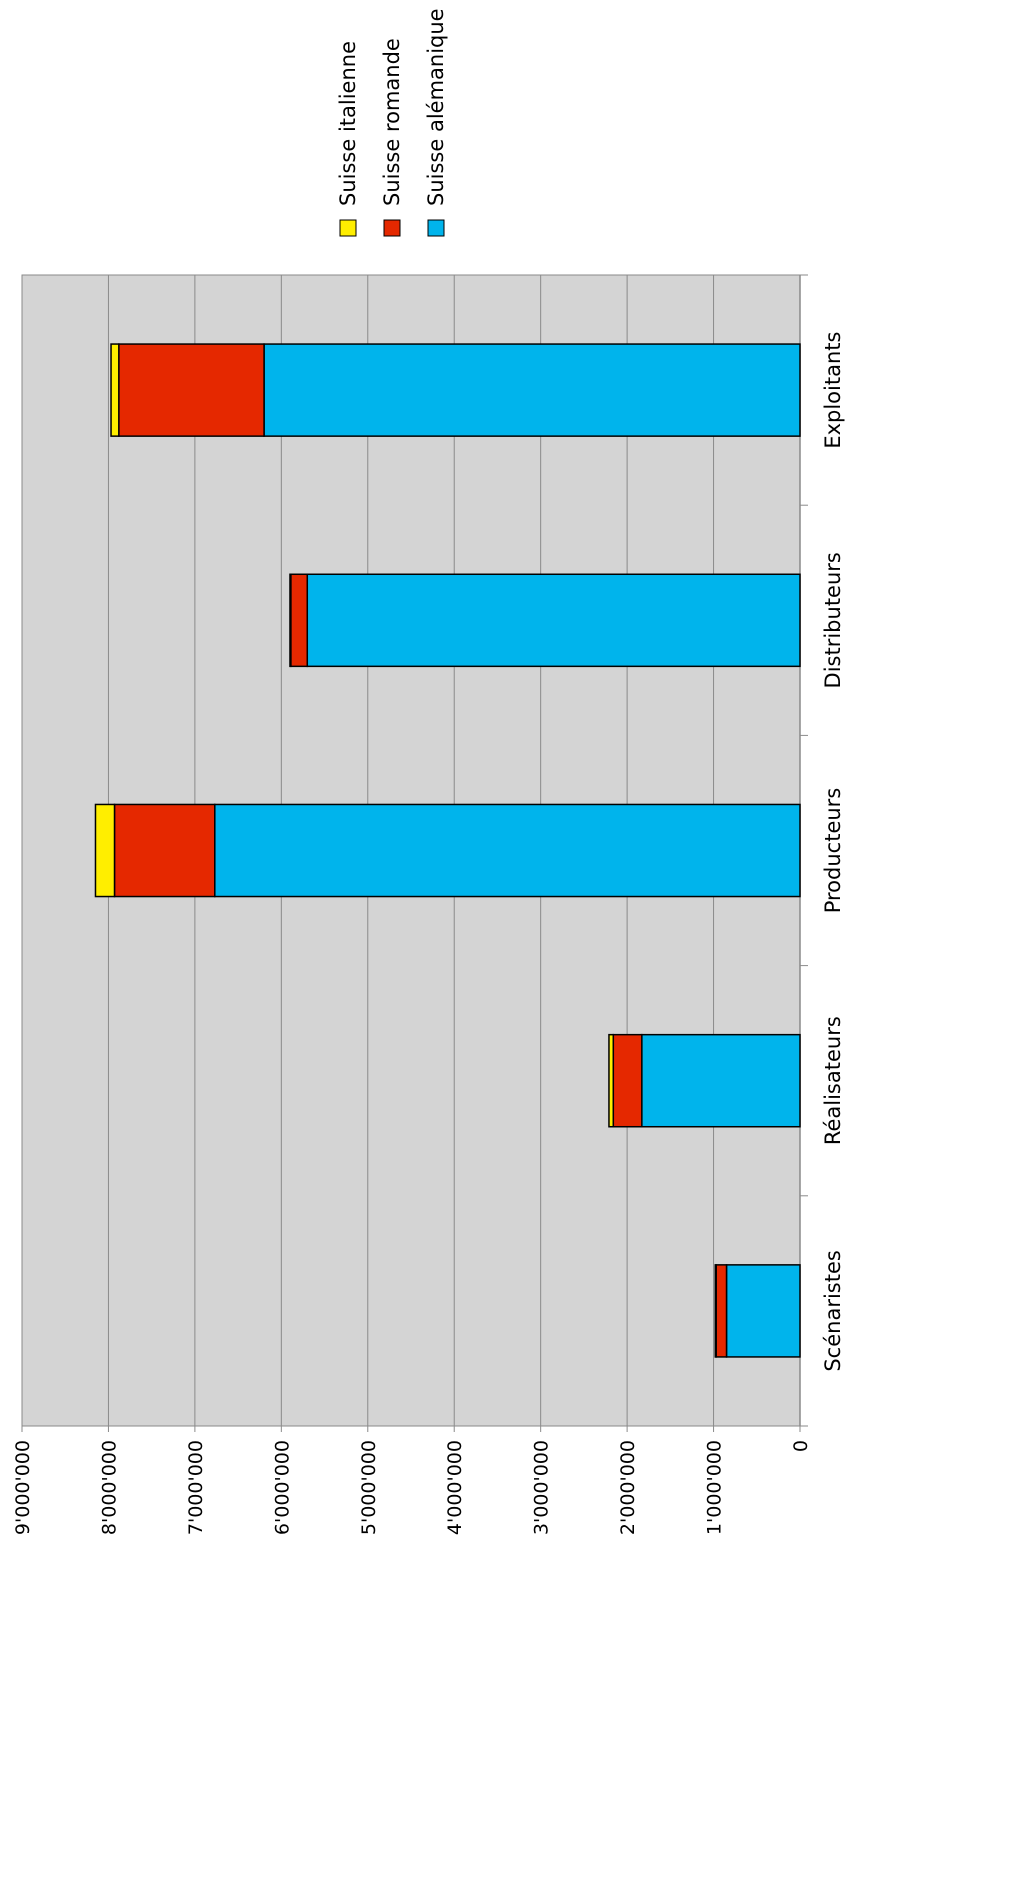 The image size is (1025, 1899). I want to click on bar-realisateurs-suisse-alemanique, so click(721, 1080).